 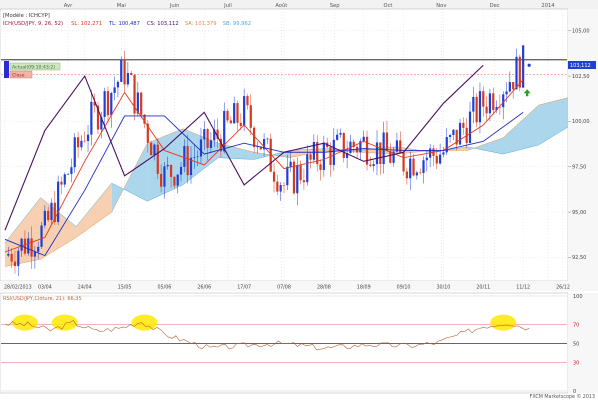 What do you see at coordinates (26, 15) in the screenshot?
I see `modele-label: [Modèle : ICHCYP]` at bounding box center [26, 15].